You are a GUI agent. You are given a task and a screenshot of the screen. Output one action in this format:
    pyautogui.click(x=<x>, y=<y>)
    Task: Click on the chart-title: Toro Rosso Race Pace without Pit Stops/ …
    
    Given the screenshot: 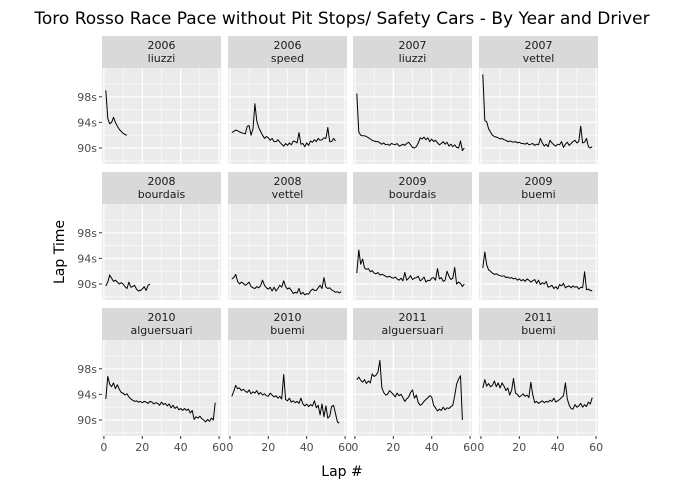 What is the action you would take?
    pyautogui.click(x=341, y=19)
    